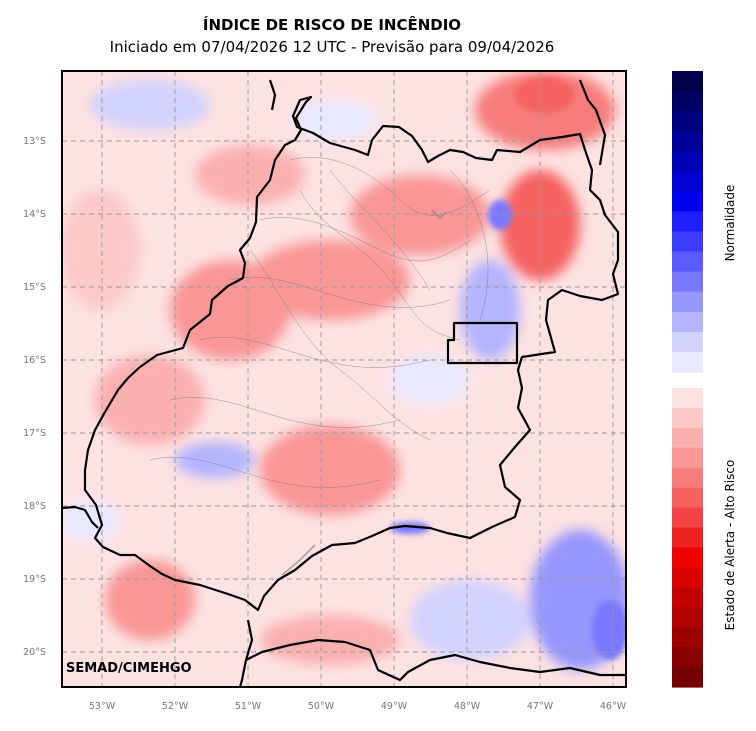  What do you see at coordinates (330, 470) in the screenshot?
I see `risk-zone-south-center` at bounding box center [330, 470].